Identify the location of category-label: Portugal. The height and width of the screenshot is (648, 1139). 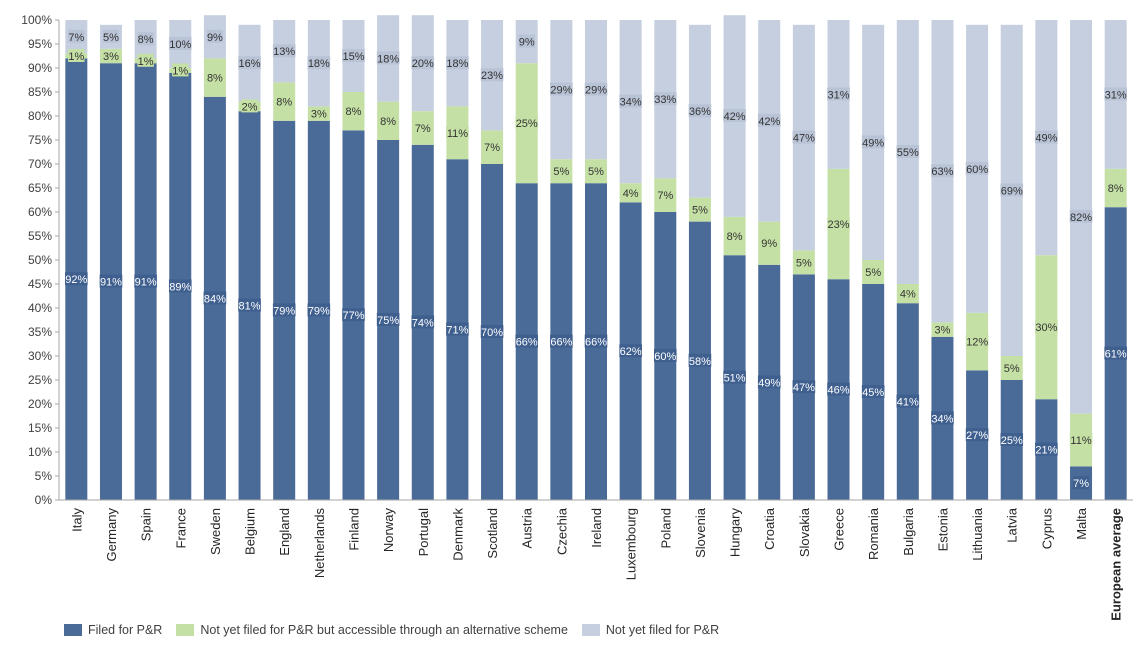
(423, 532).